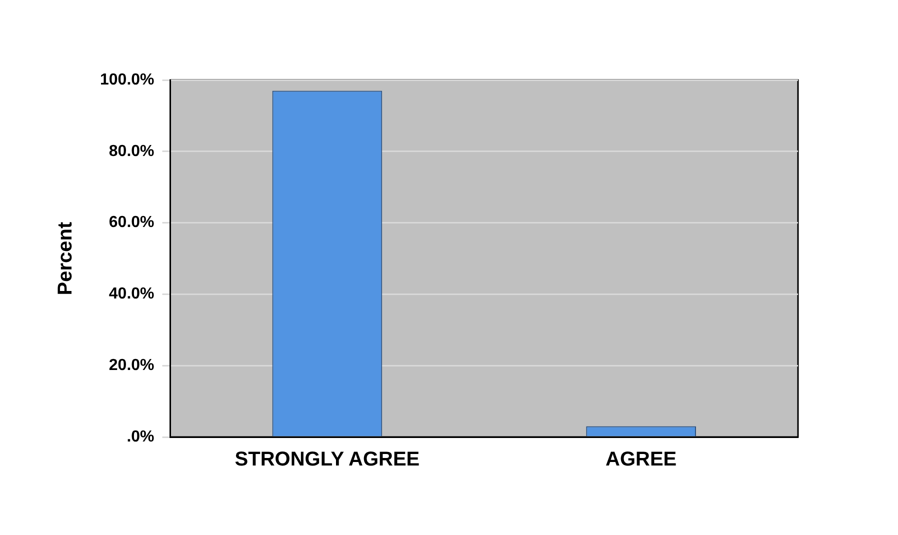  What do you see at coordinates (140, 437) in the screenshot?
I see `y-tick-label: .0%` at bounding box center [140, 437].